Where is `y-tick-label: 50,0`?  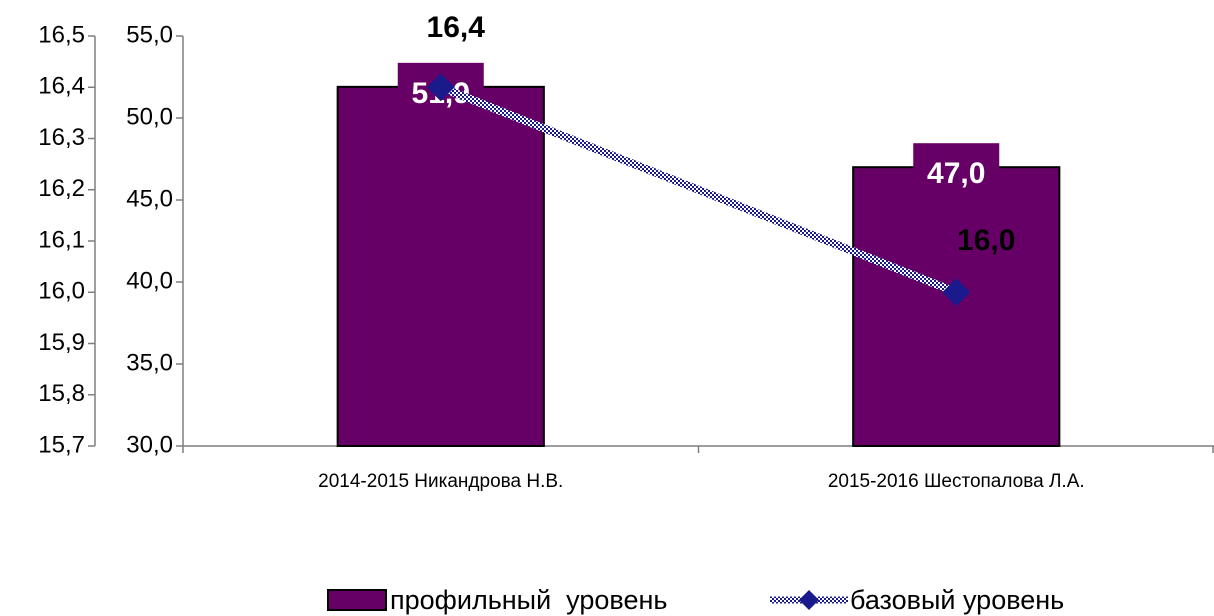
y-tick-label: 50,0 is located at coordinates (149, 116).